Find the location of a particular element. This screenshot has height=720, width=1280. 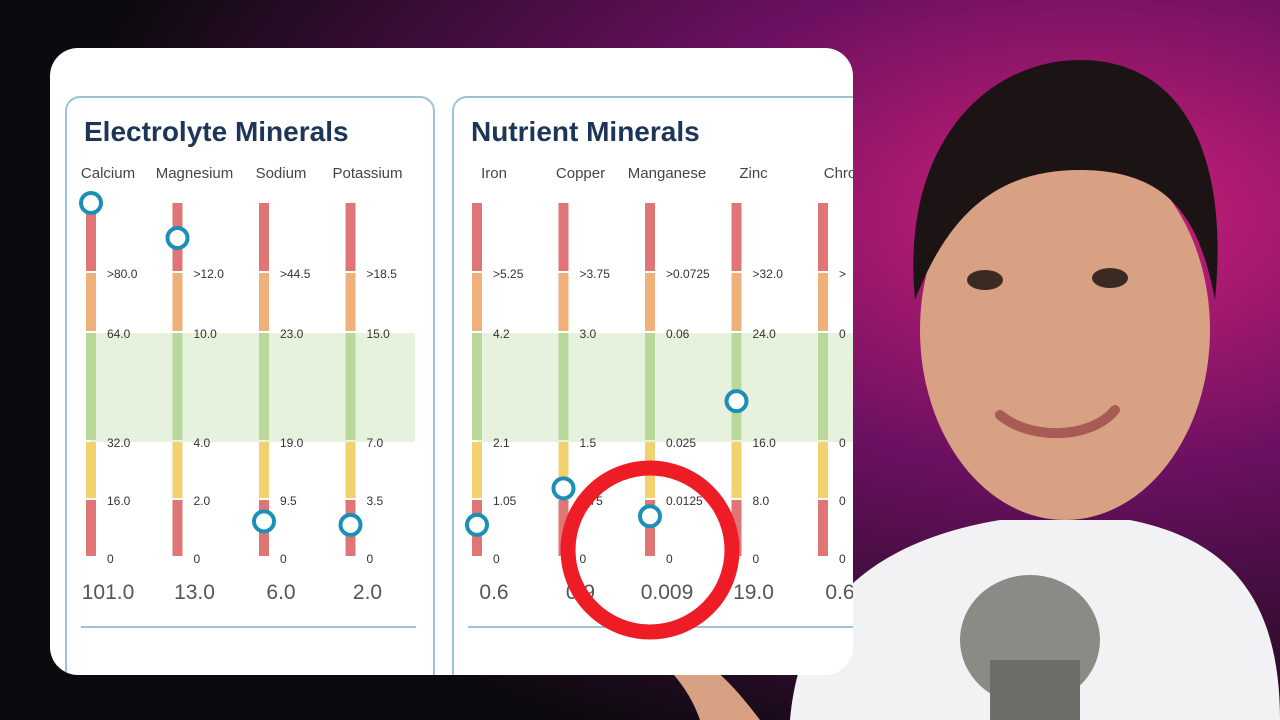

threshold-label: 23.0 is located at coordinates (292, 334).